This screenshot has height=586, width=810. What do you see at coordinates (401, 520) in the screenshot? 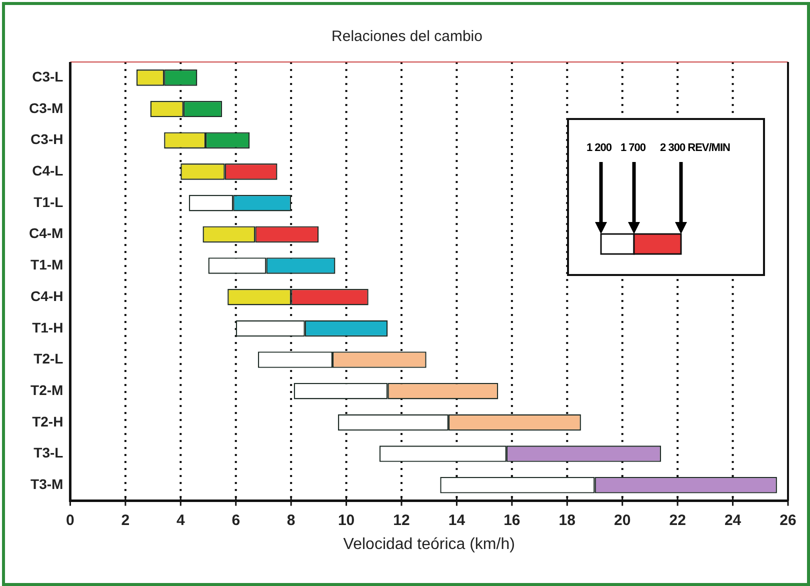
I see `x-tick-label: 12` at bounding box center [401, 520].